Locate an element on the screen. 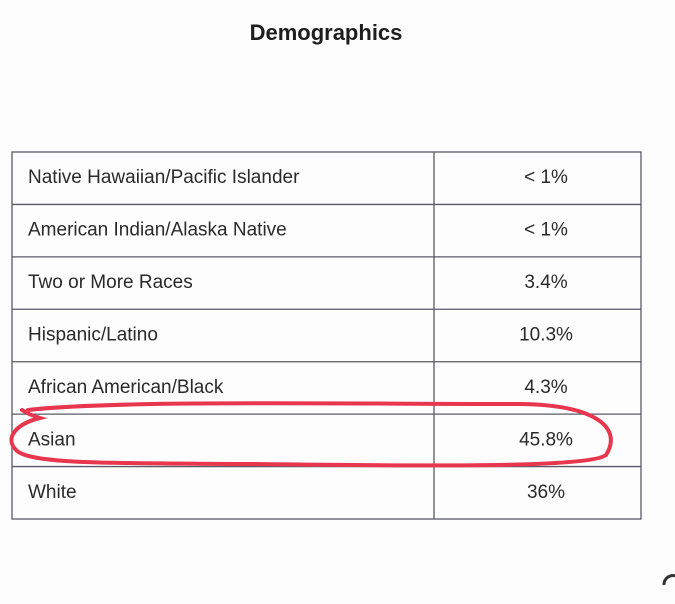 Image resolution: width=675 pixels, height=604 pixels. percentage: 36% is located at coordinates (546, 492).